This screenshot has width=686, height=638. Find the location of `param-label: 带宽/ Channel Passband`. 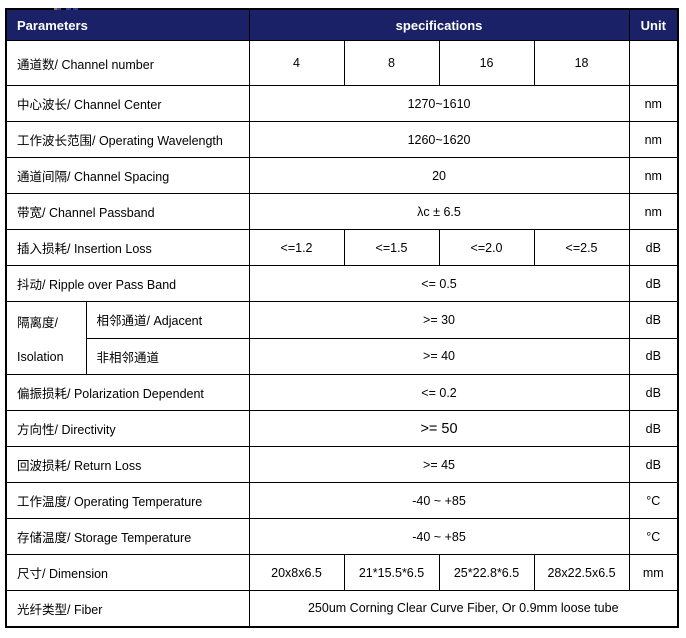

param-label: 带宽/ Channel Passband is located at coordinates (127, 211).